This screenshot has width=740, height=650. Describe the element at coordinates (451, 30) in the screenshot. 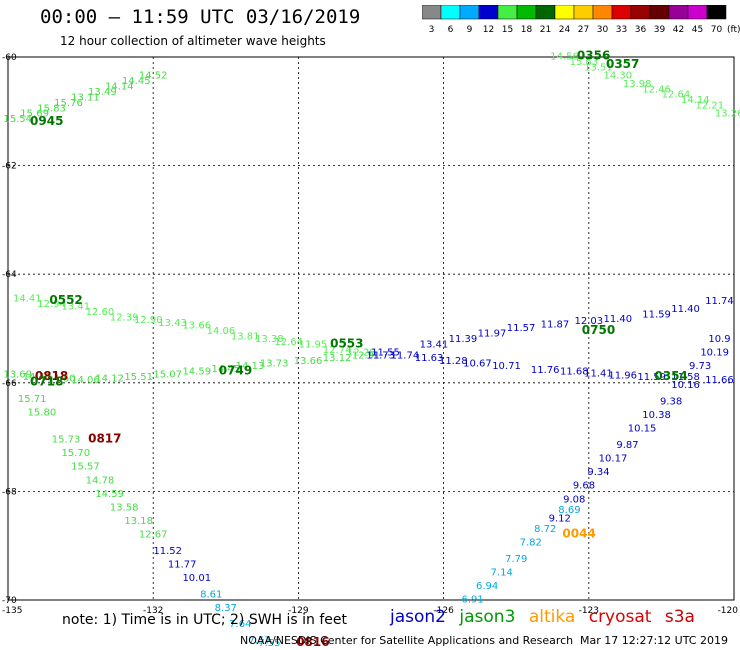

I see `scale-label: 6` at that location.